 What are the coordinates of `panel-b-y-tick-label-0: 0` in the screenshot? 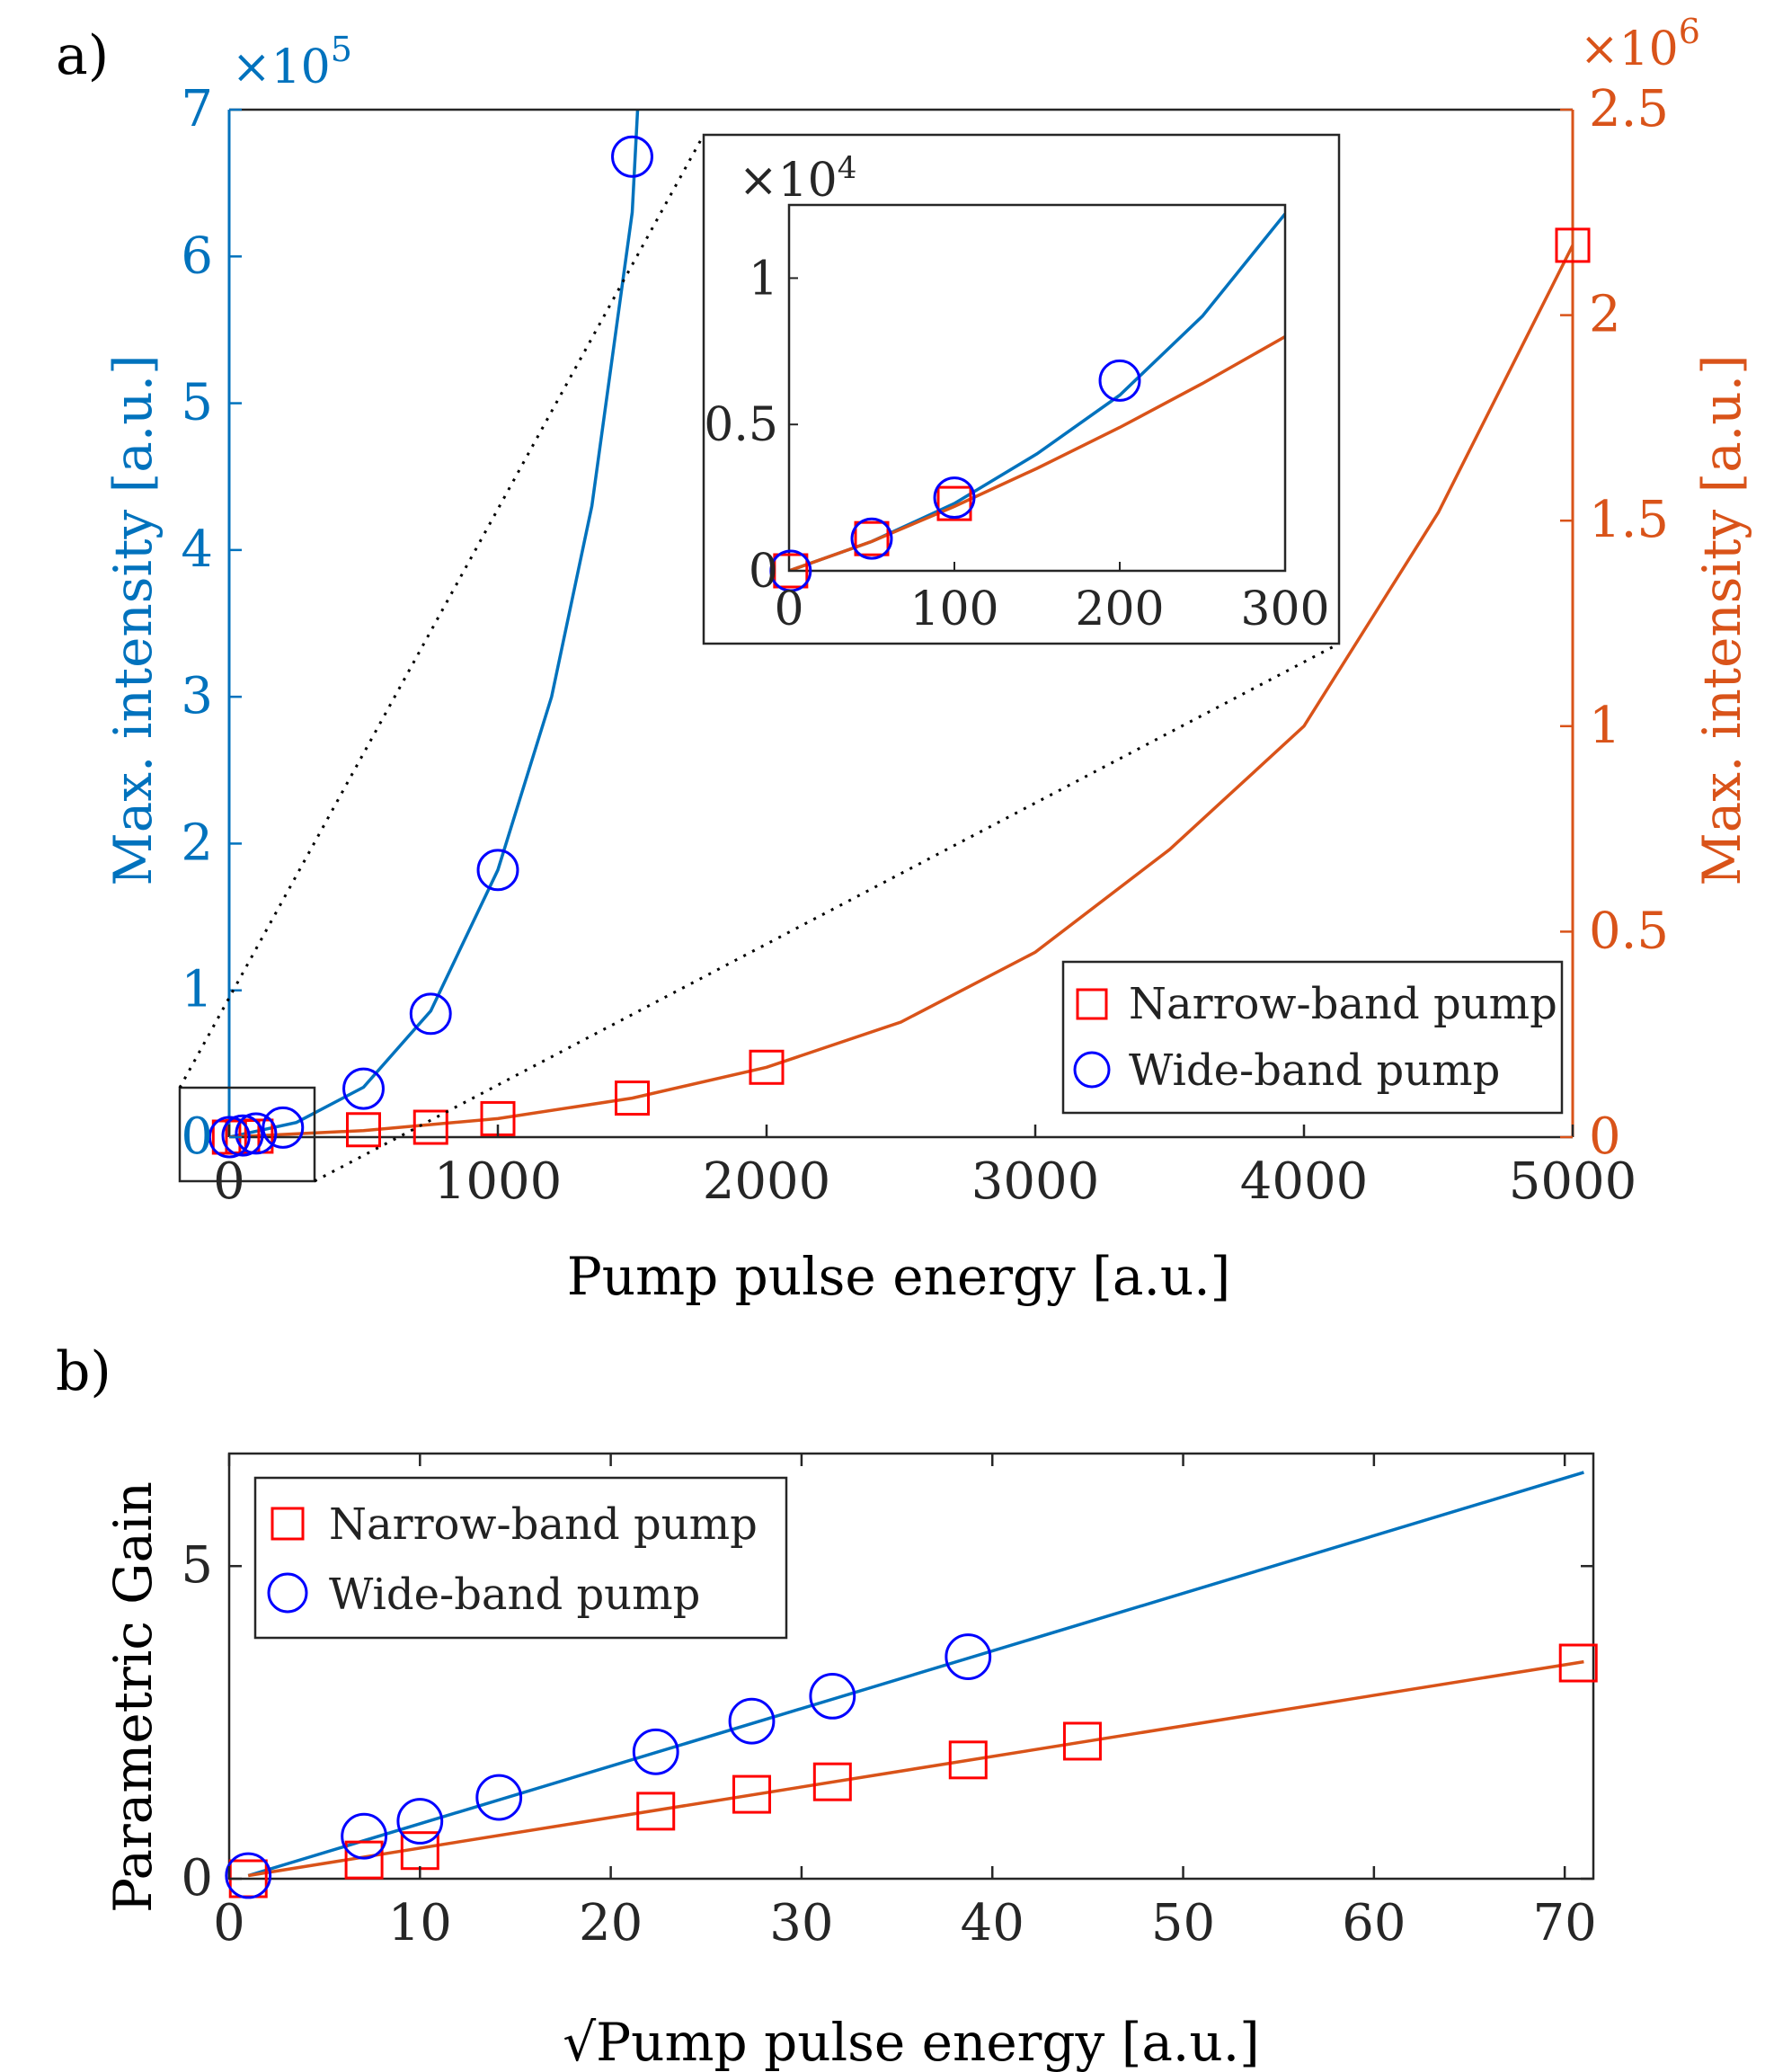 It's located at (197, 1878).